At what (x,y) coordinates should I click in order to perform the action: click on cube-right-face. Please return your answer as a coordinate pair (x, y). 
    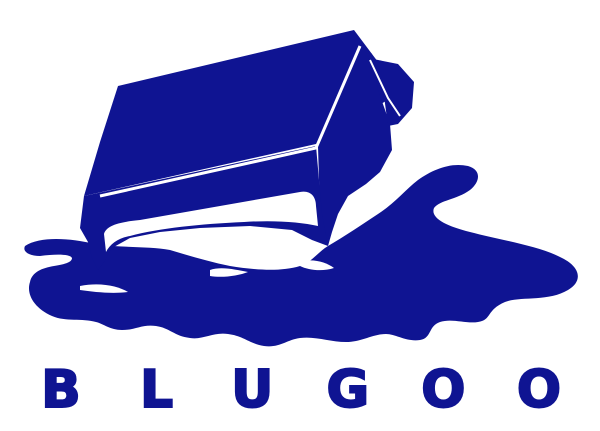
    Looking at the image, I should click on (355, 145).